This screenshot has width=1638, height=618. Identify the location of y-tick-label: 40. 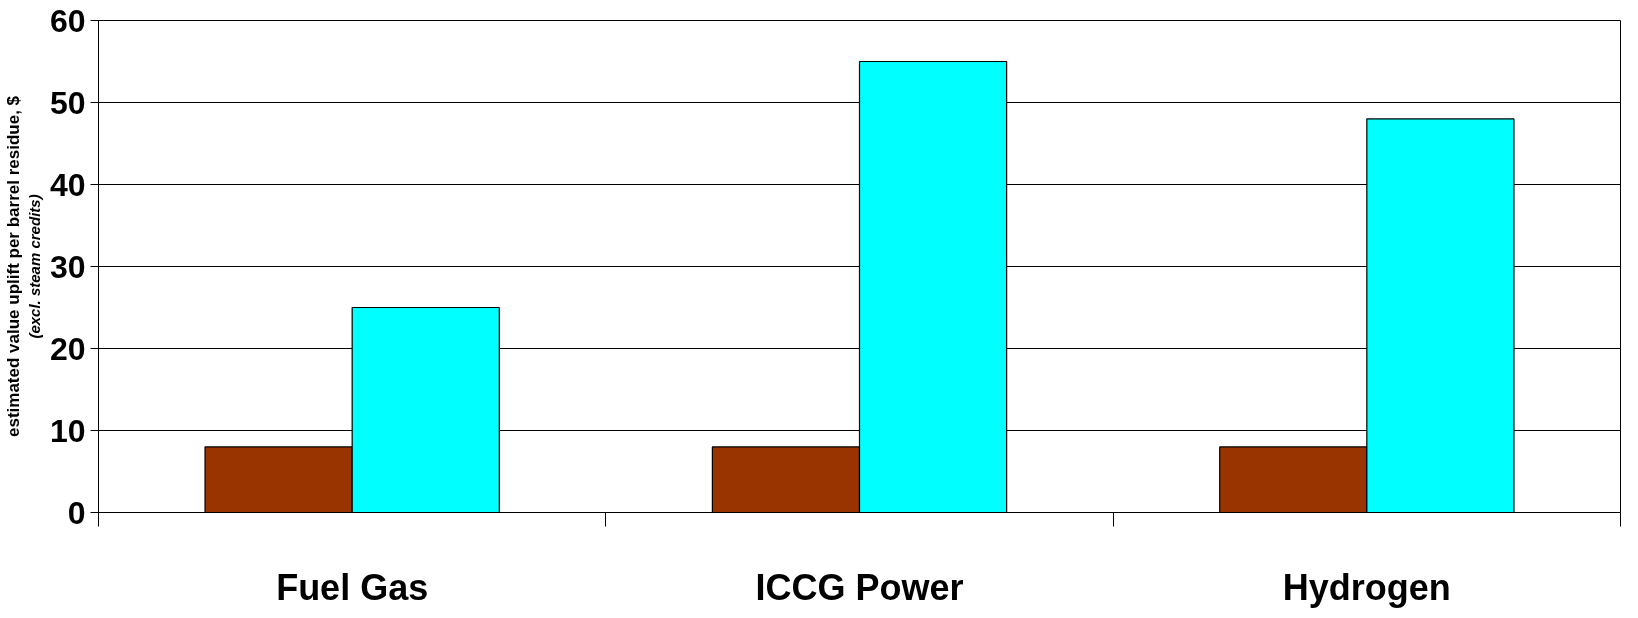
(67, 184).